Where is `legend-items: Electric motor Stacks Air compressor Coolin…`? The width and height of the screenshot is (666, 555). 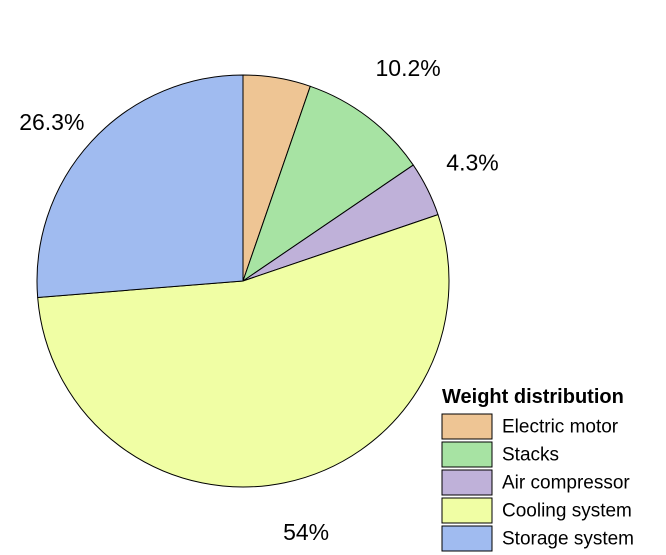
legend-items: Electric motor Stacks Air compressor Coolin… is located at coordinates (537, 482).